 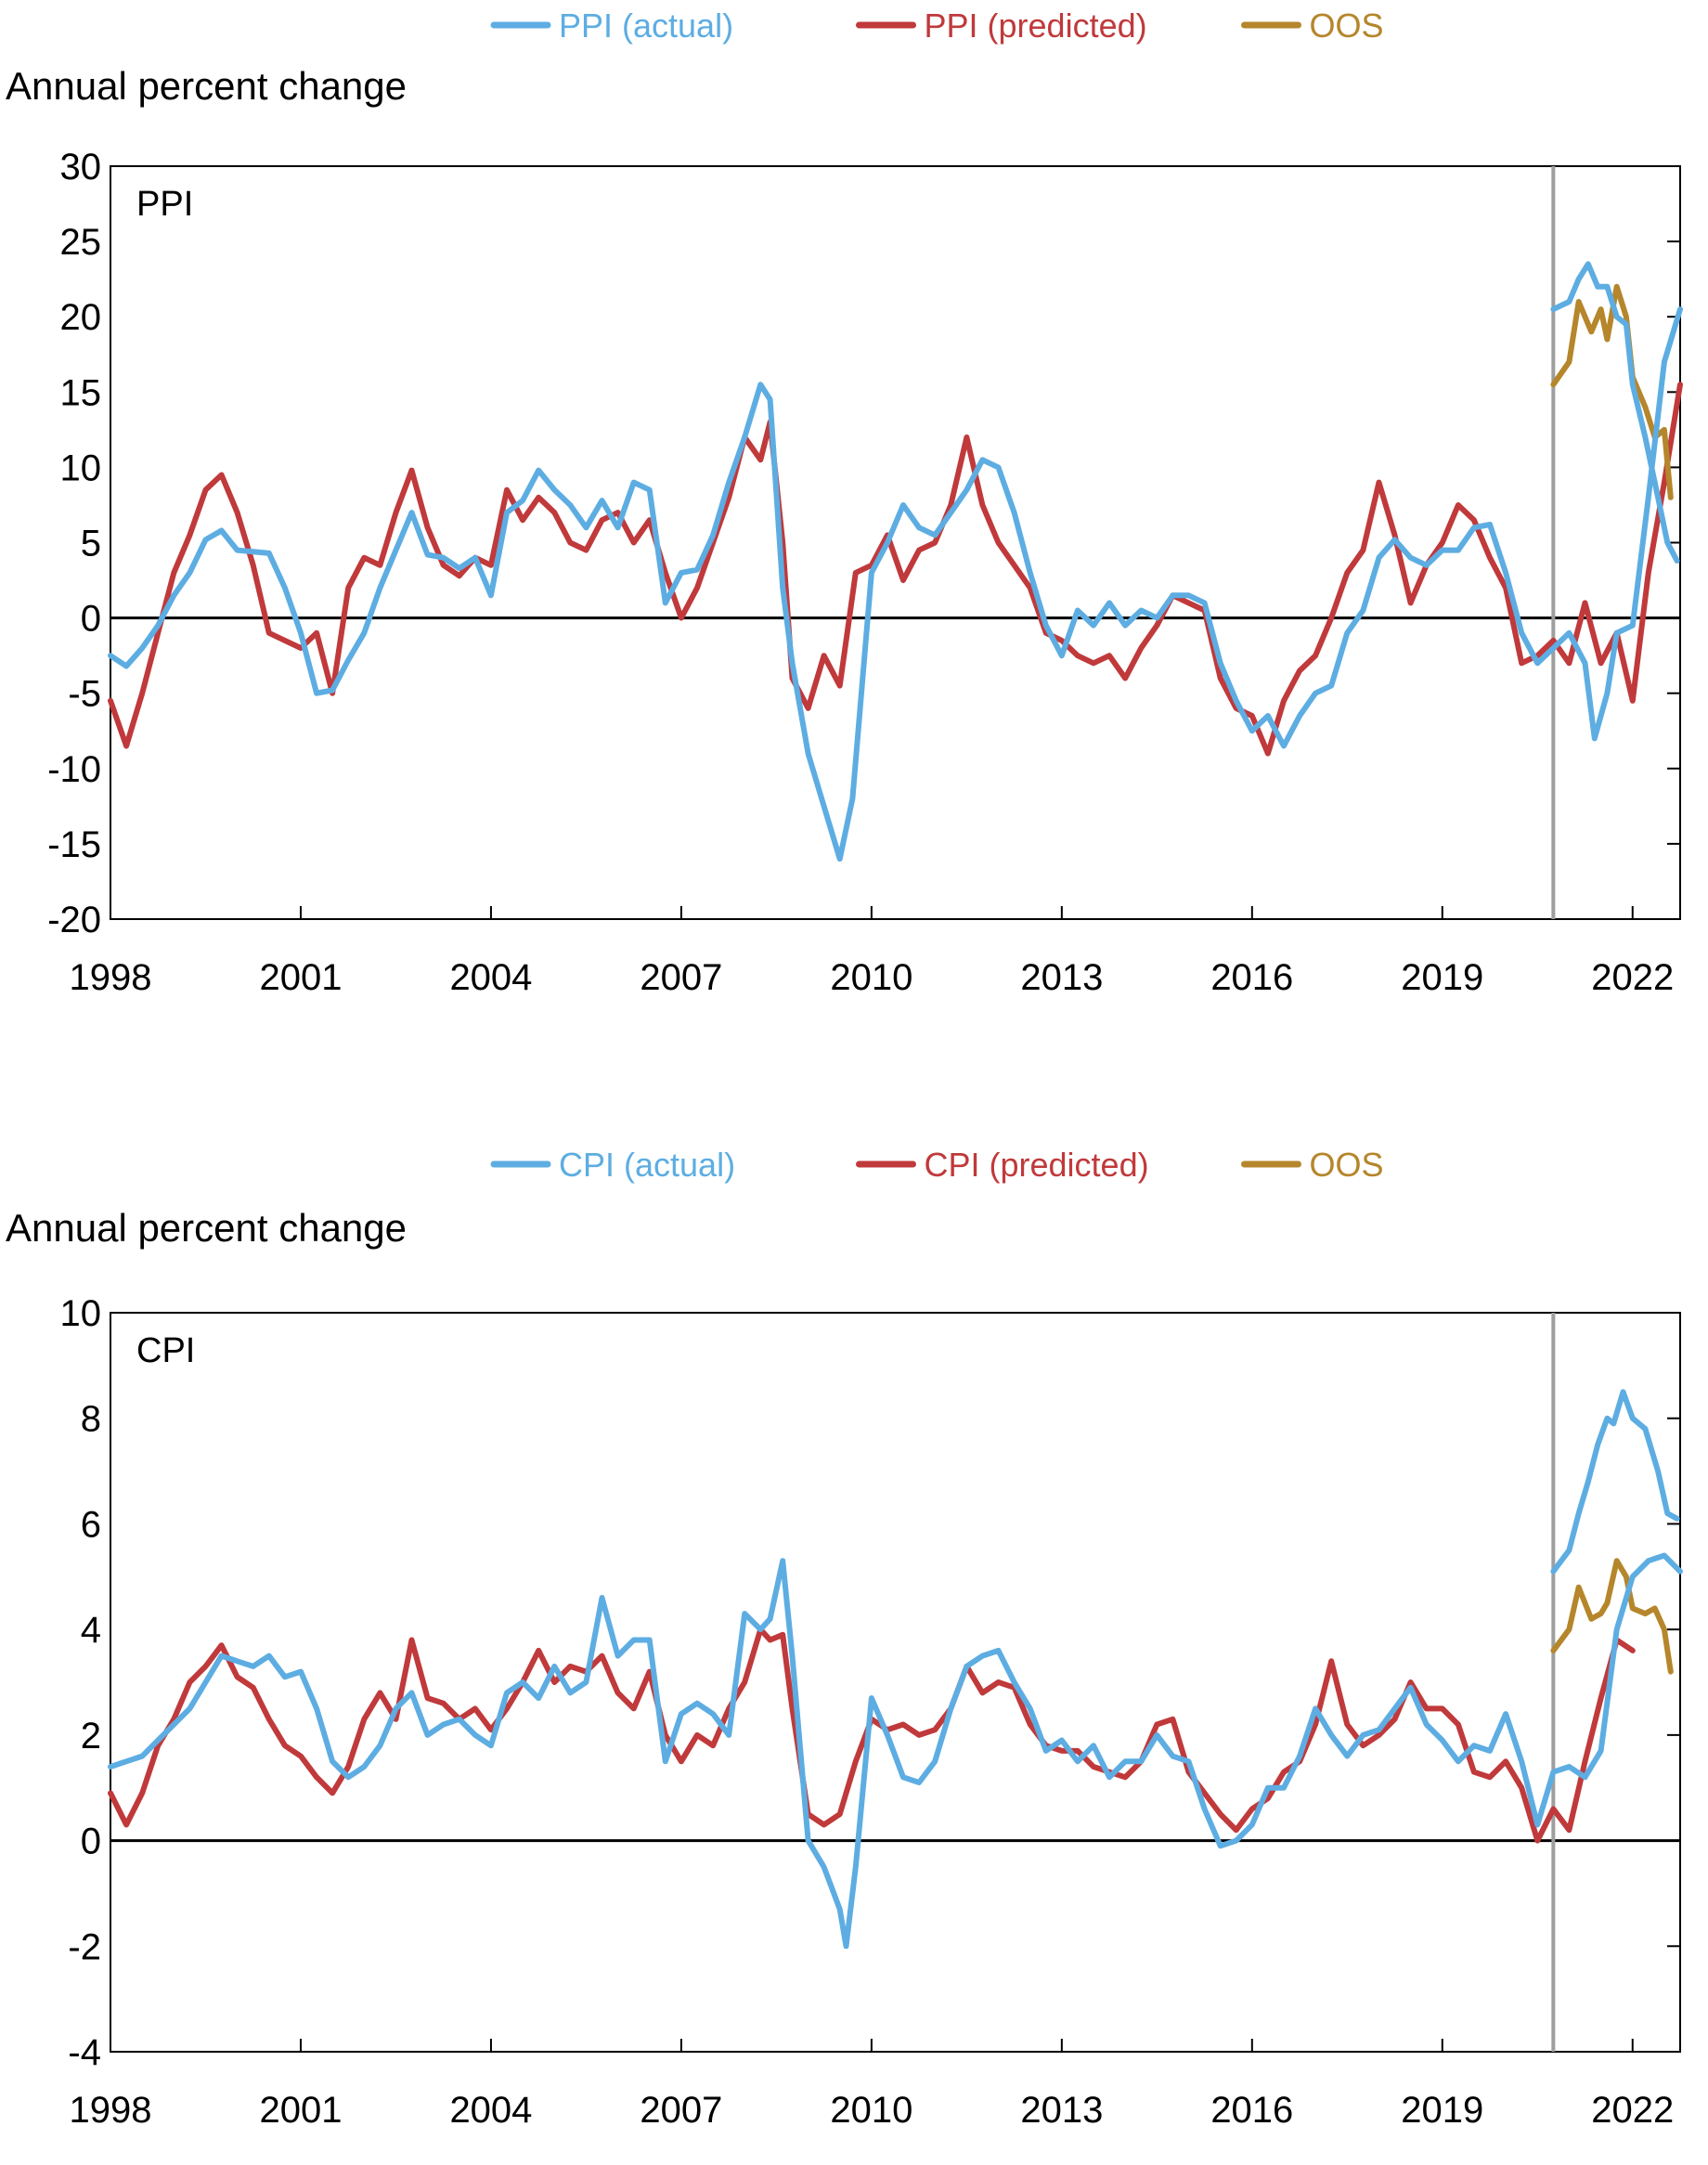 What do you see at coordinates (81, 392) in the screenshot?
I see `y-tick-label: 15` at bounding box center [81, 392].